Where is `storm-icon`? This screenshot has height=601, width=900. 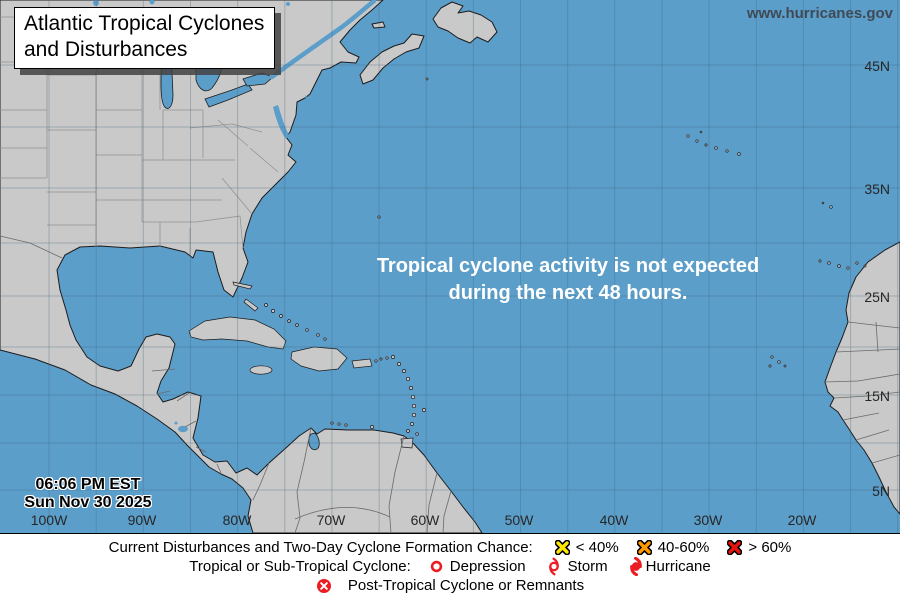 storm-icon is located at coordinates (553, 566).